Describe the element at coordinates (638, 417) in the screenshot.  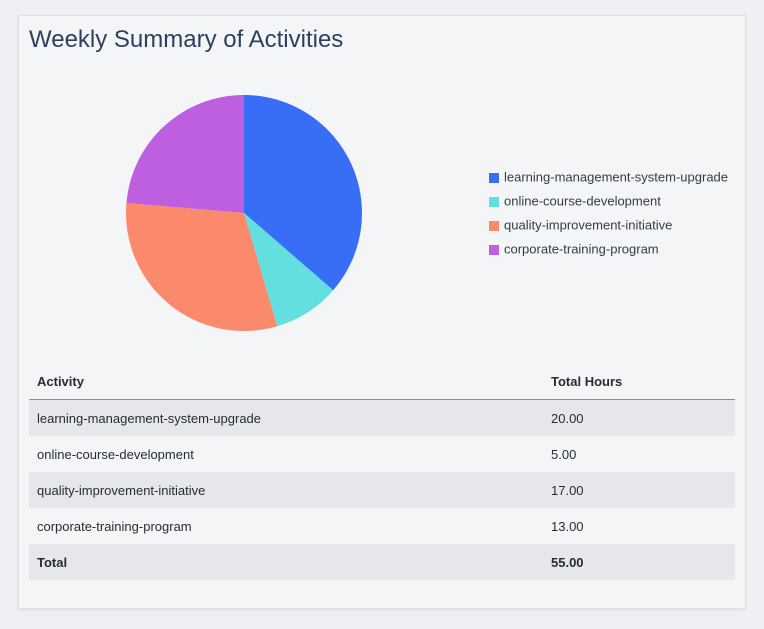
I see `table-cell: 20.00` at that location.